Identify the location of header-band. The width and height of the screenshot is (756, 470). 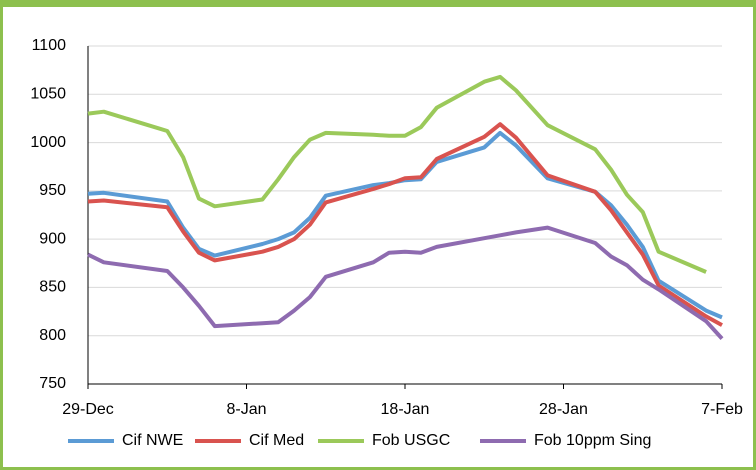
(378, 3).